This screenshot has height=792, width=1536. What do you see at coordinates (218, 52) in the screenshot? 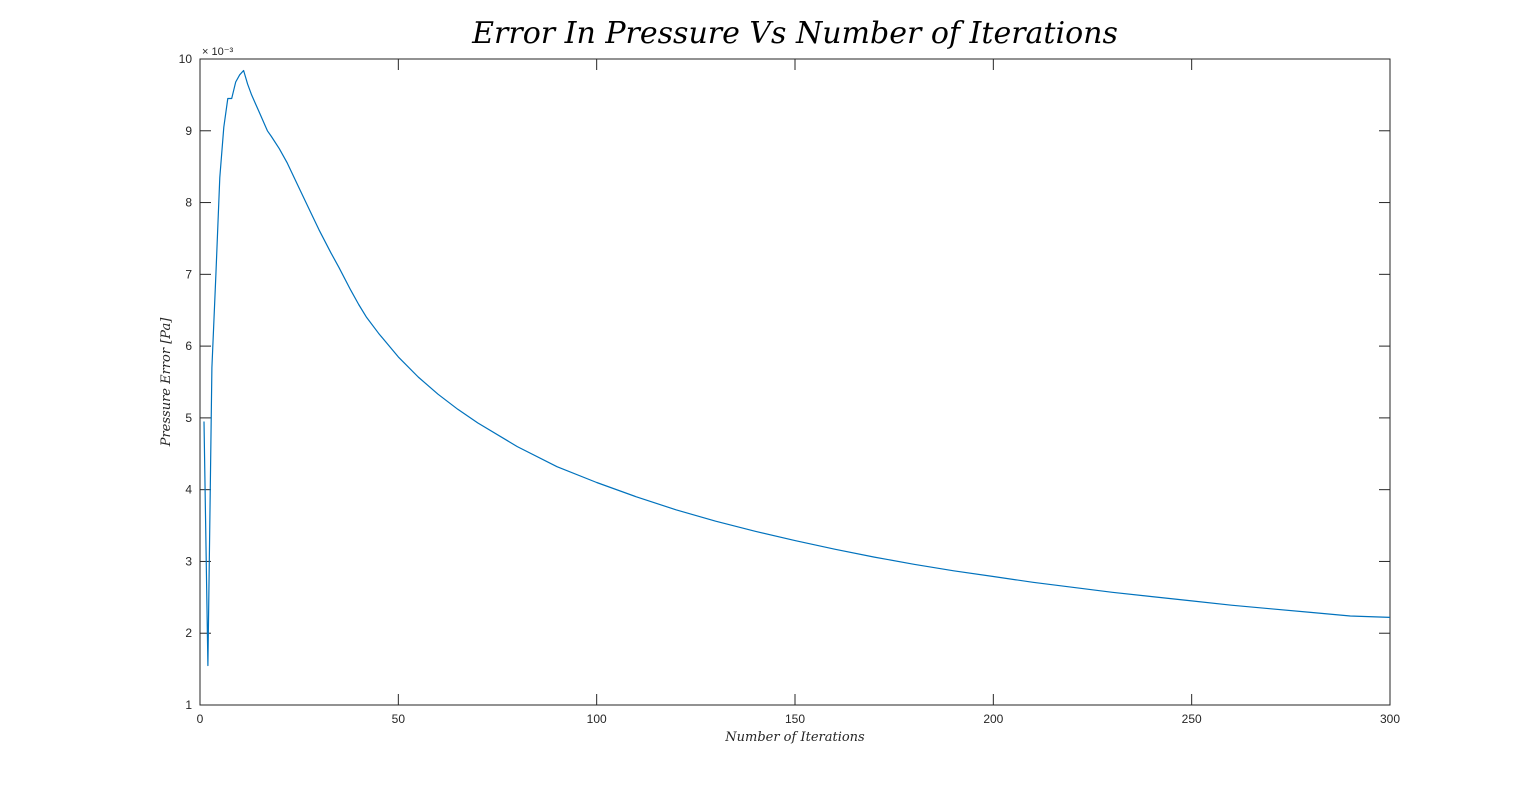
I see `y-axis-exponent: × 10⁻³` at bounding box center [218, 52].